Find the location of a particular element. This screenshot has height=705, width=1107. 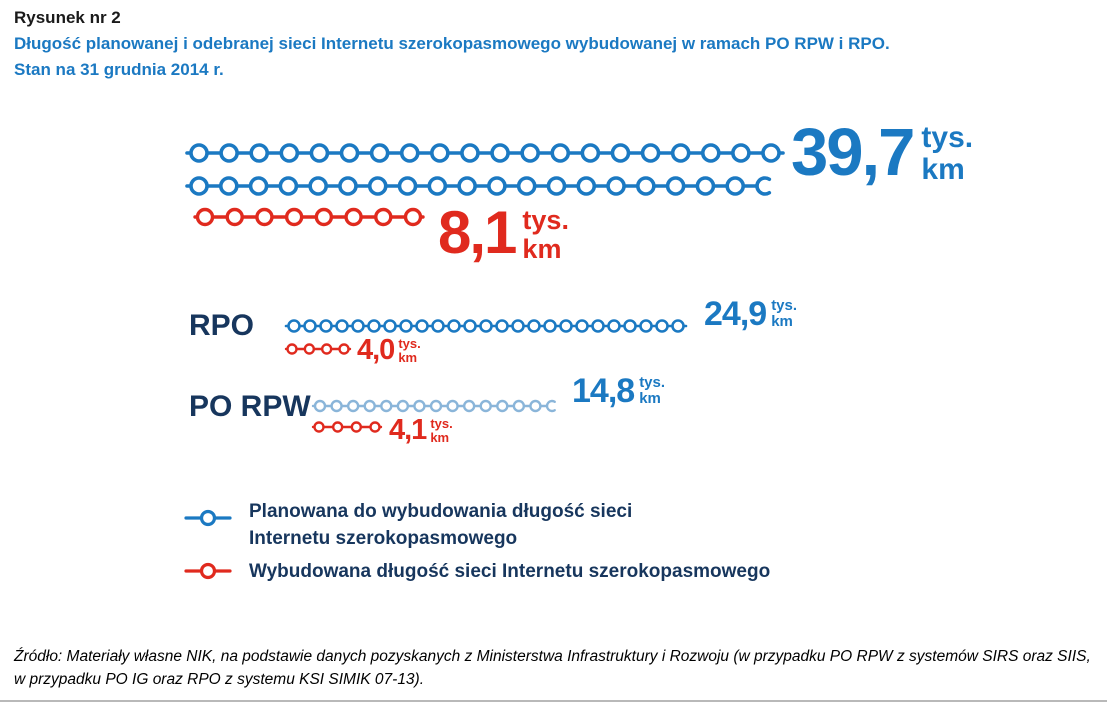

value-rpo-planned: 24,9 tys. km is located at coordinates (750, 314).